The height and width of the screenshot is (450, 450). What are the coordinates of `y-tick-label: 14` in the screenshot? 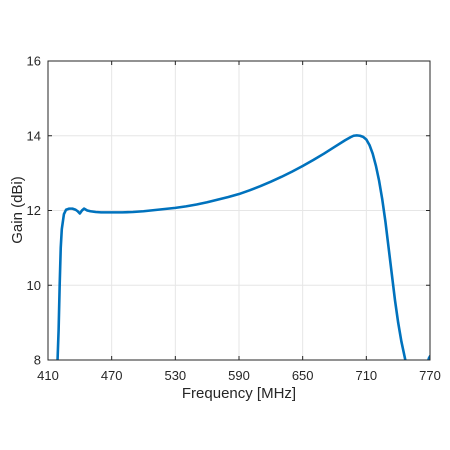 It's located at (34, 135).